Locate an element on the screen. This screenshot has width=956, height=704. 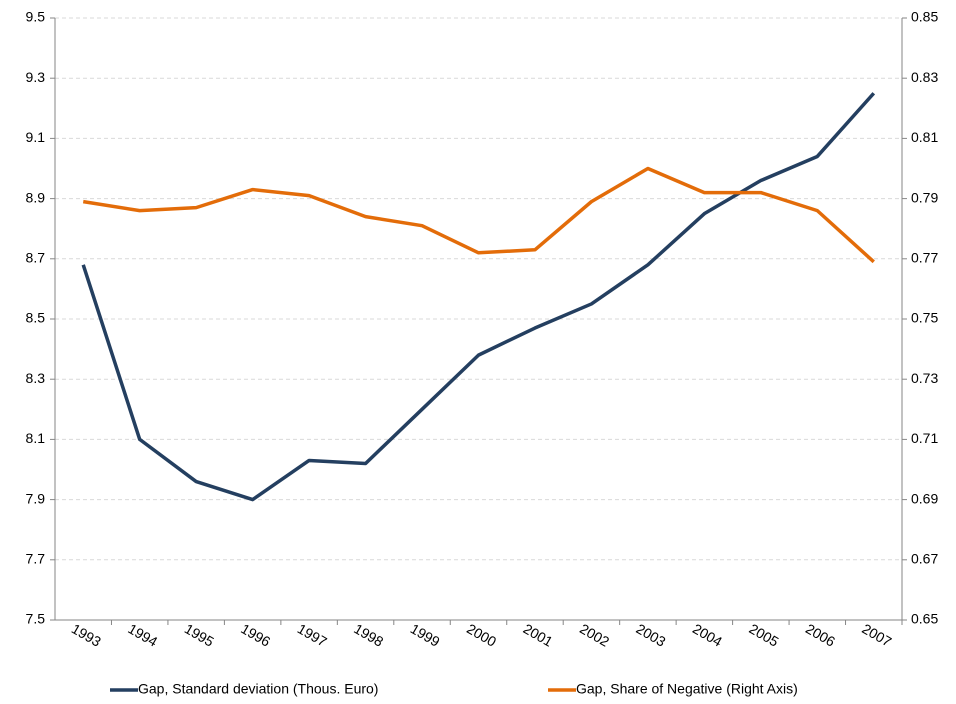
series-line is located at coordinates (478, 215).